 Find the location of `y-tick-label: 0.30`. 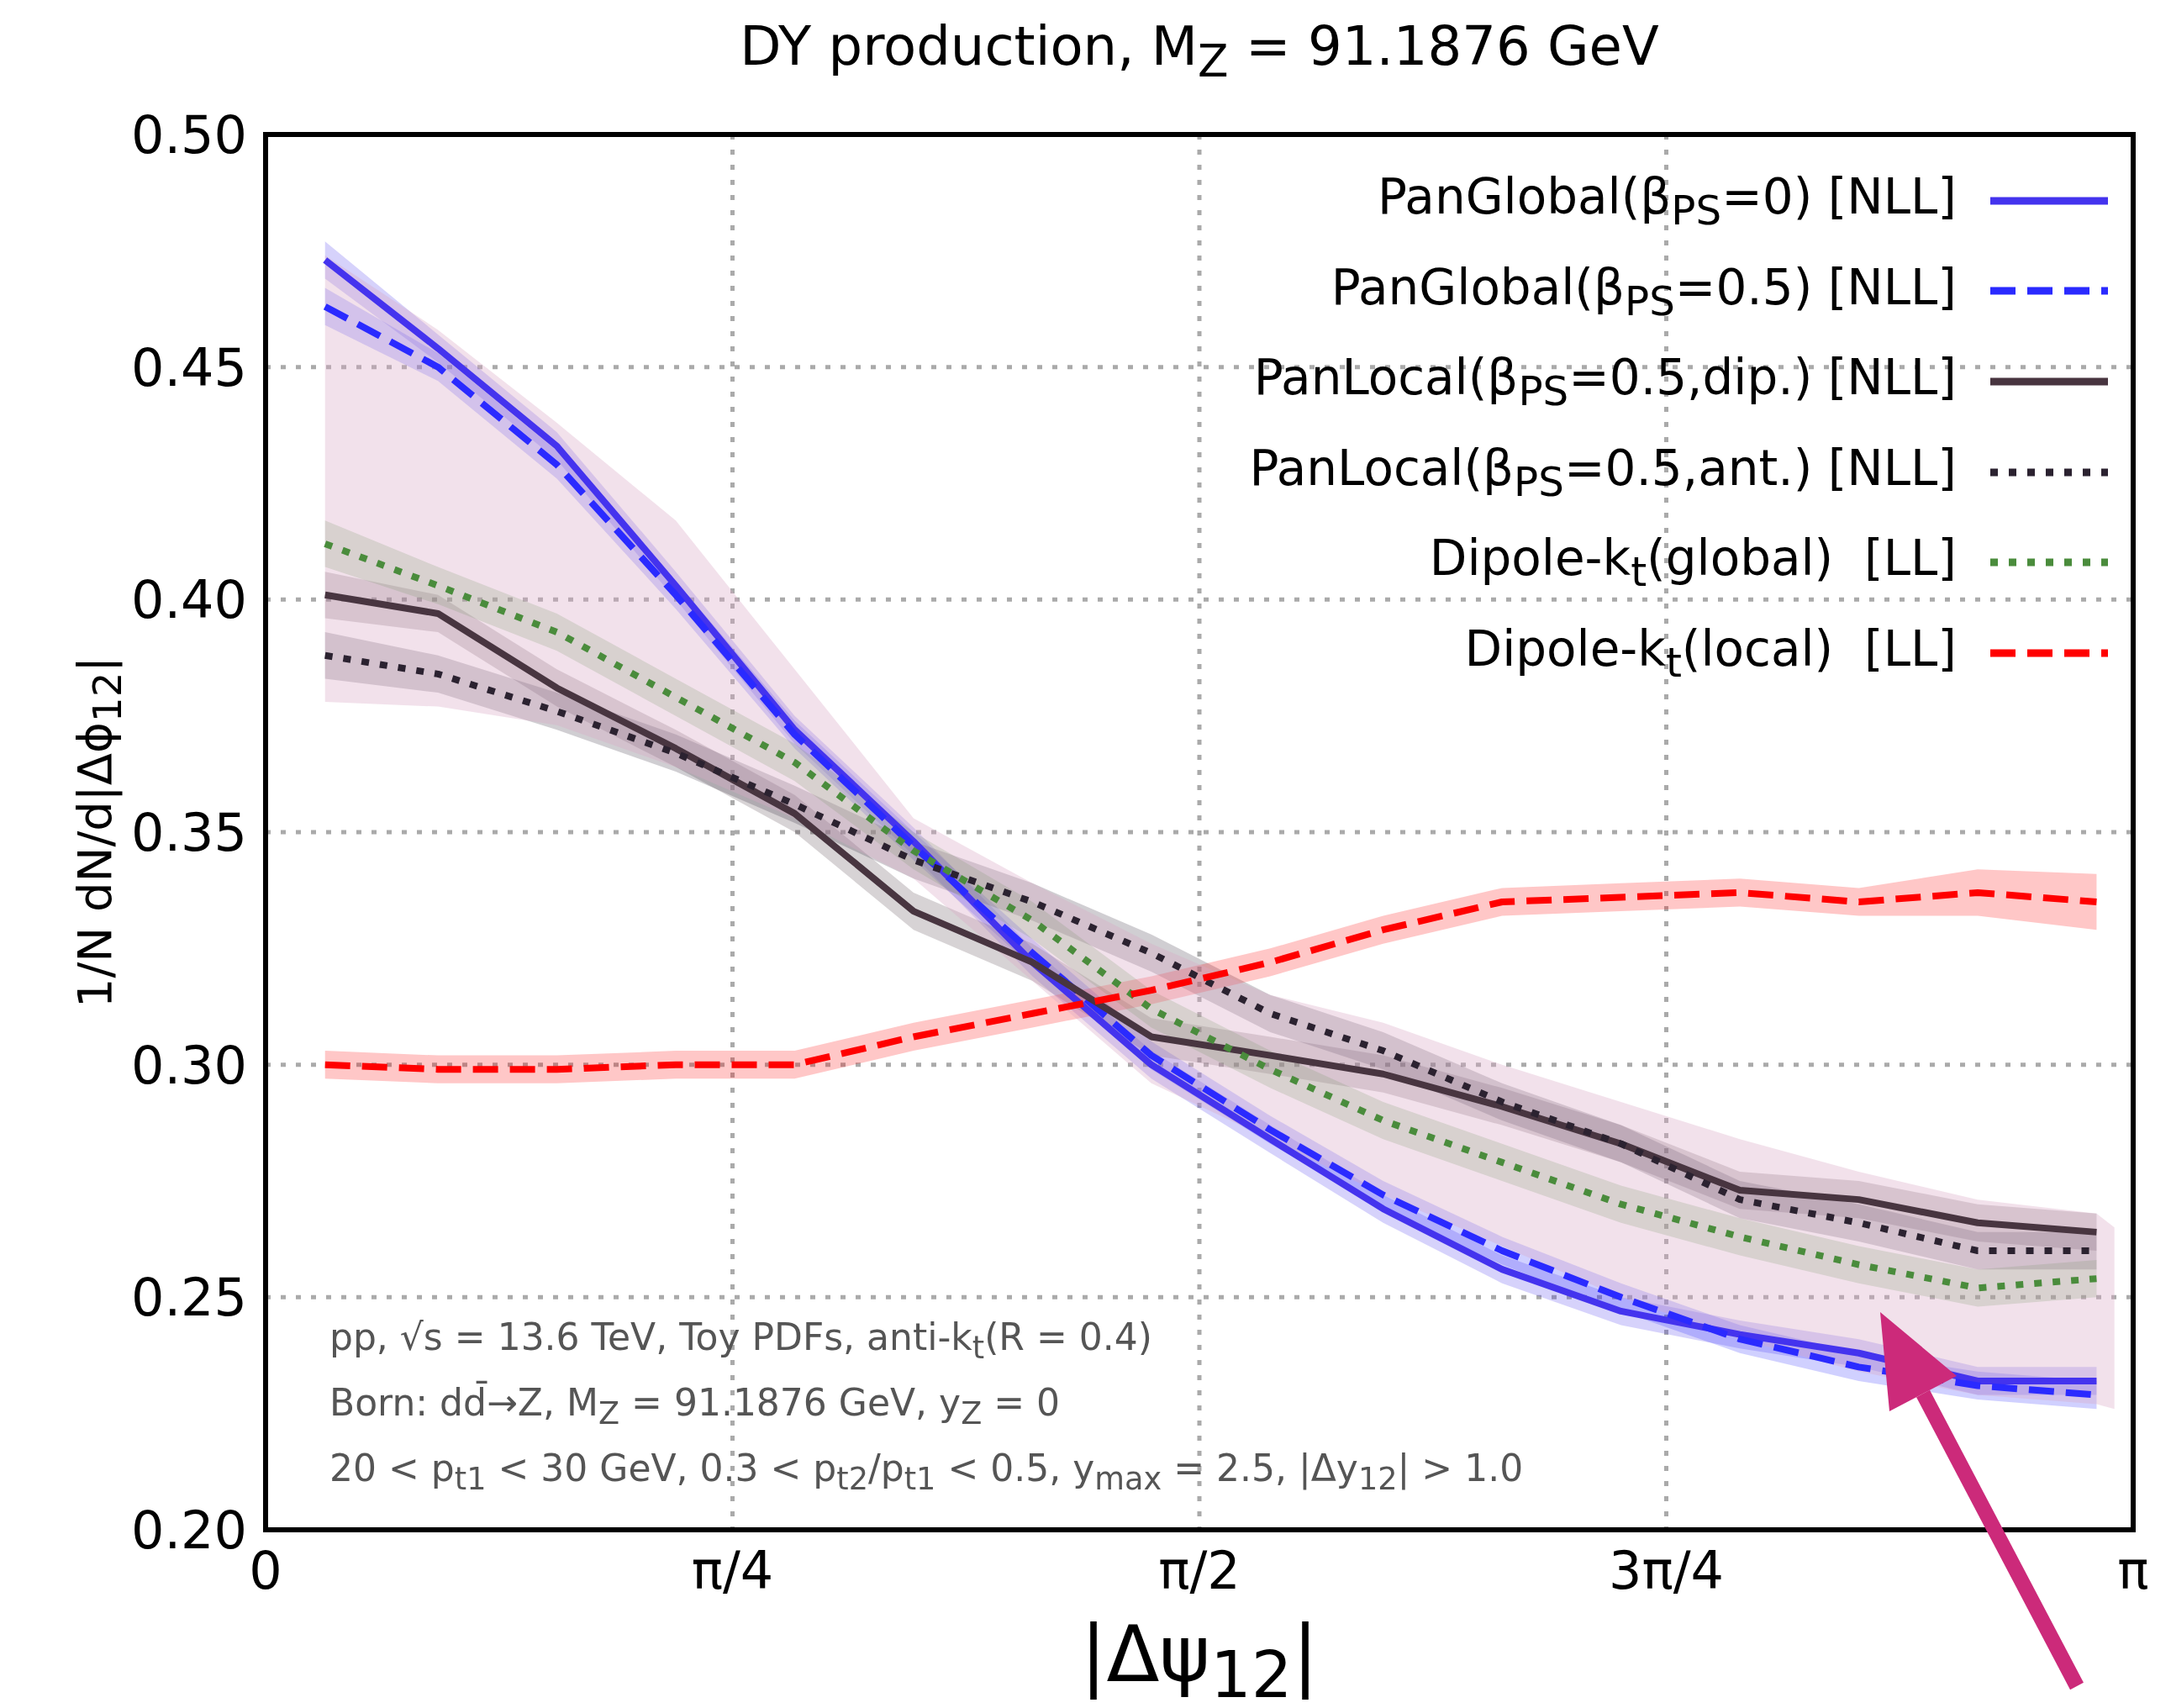

y-tick-label: 0.30 is located at coordinates (188, 1065).